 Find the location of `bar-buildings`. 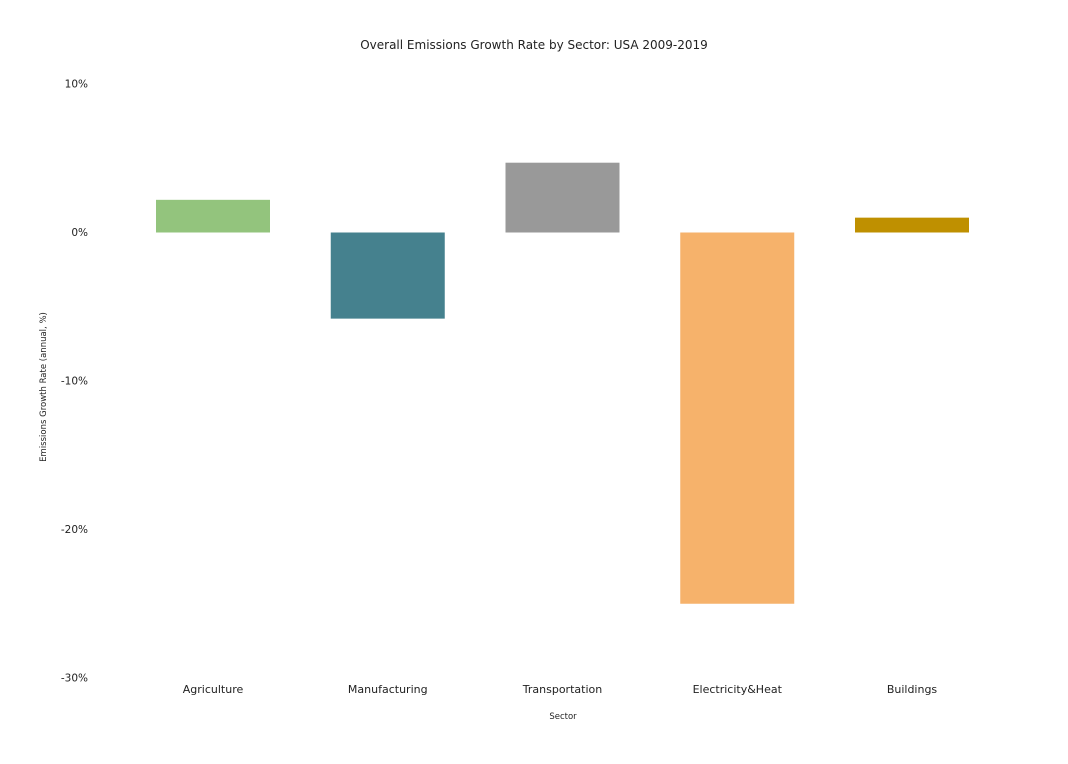

bar-buildings is located at coordinates (912, 225).